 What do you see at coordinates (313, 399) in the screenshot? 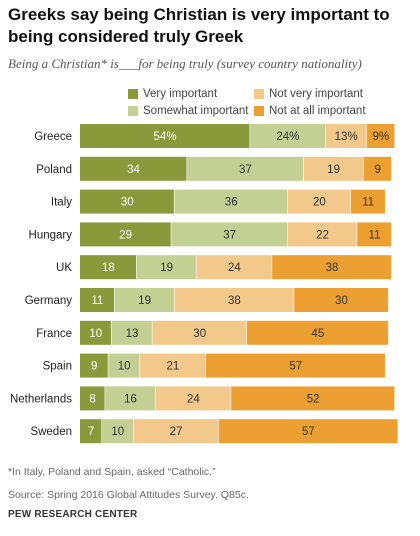
I see `data-label-netherlands-not-at-all-important: 52` at bounding box center [313, 399].